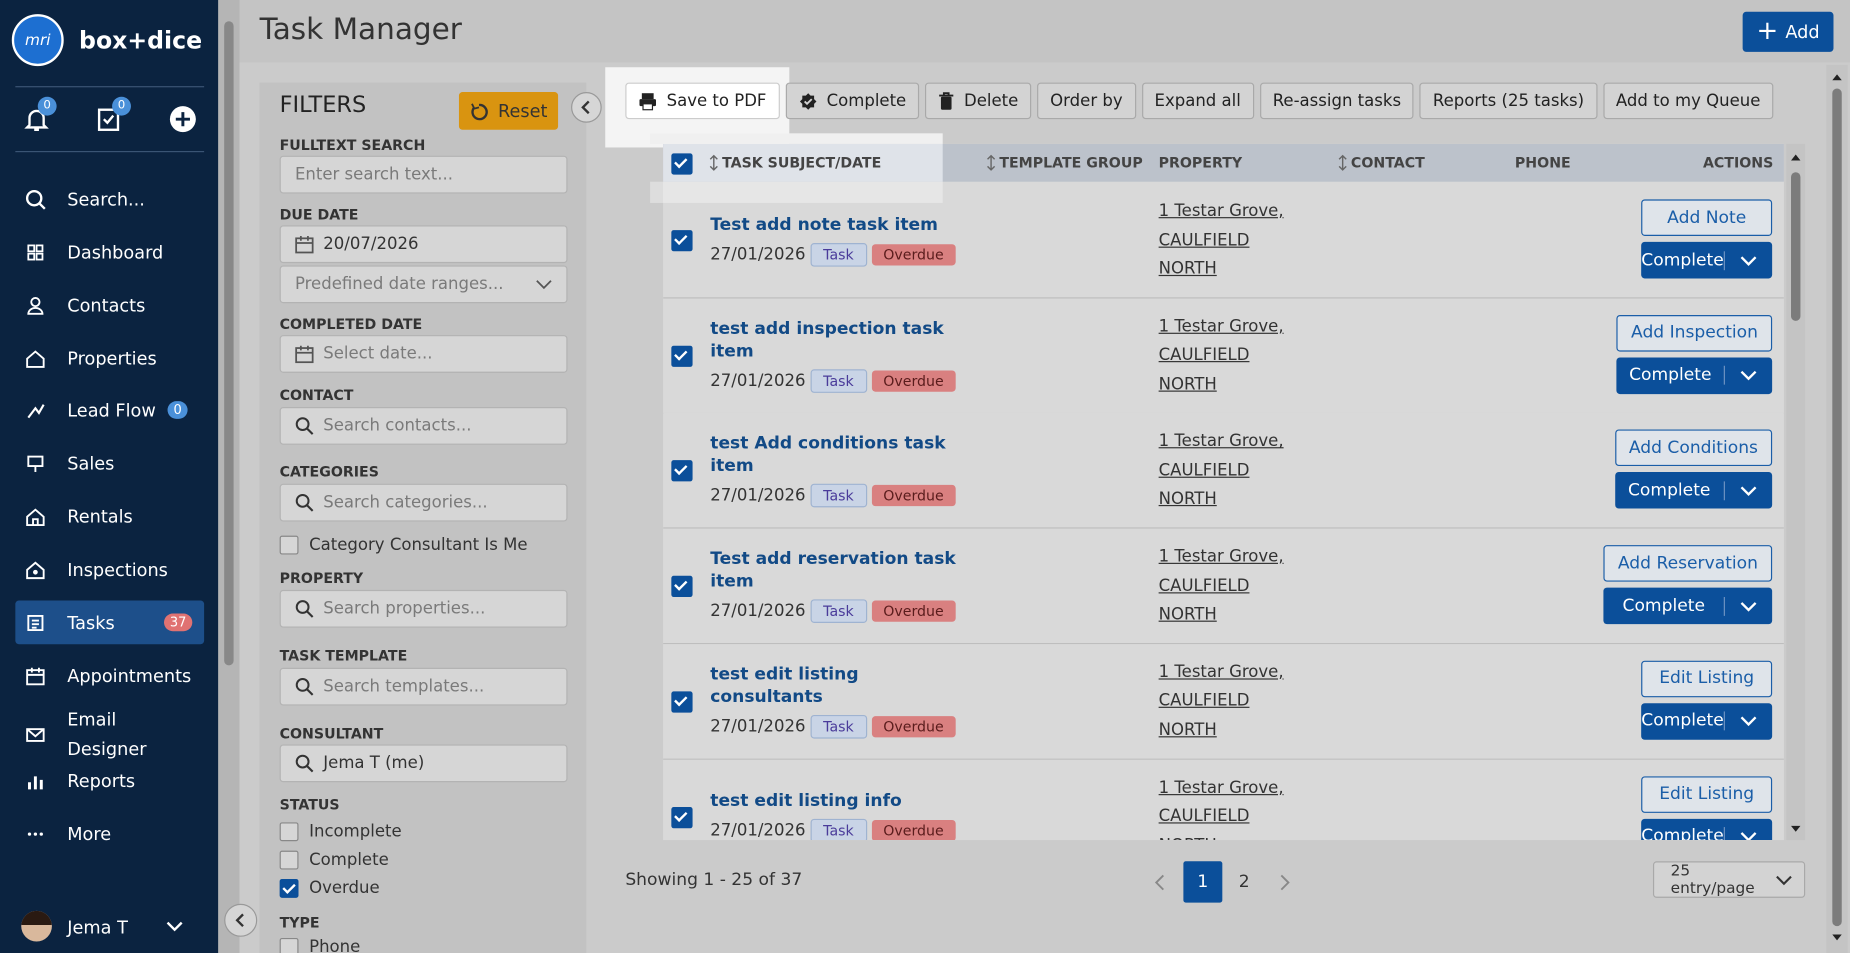 The image size is (1850, 953). Describe the element at coordinates (913, 726) in the screenshot. I see `status-pill: Overdue` at that location.